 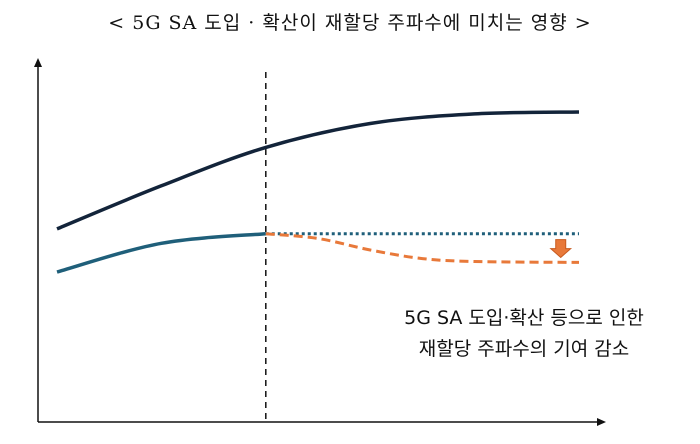 I want to click on y-axis-arrow, so click(x=38, y=62).